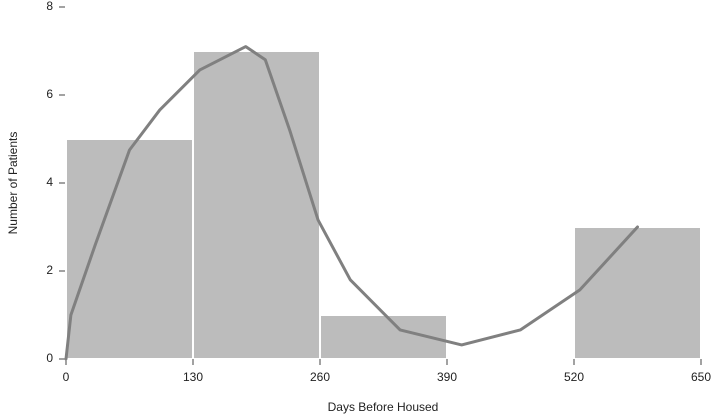 The height and width of the screenshot is (418, 717). I want to click on x-tick-label: 130, so click(193, 377).